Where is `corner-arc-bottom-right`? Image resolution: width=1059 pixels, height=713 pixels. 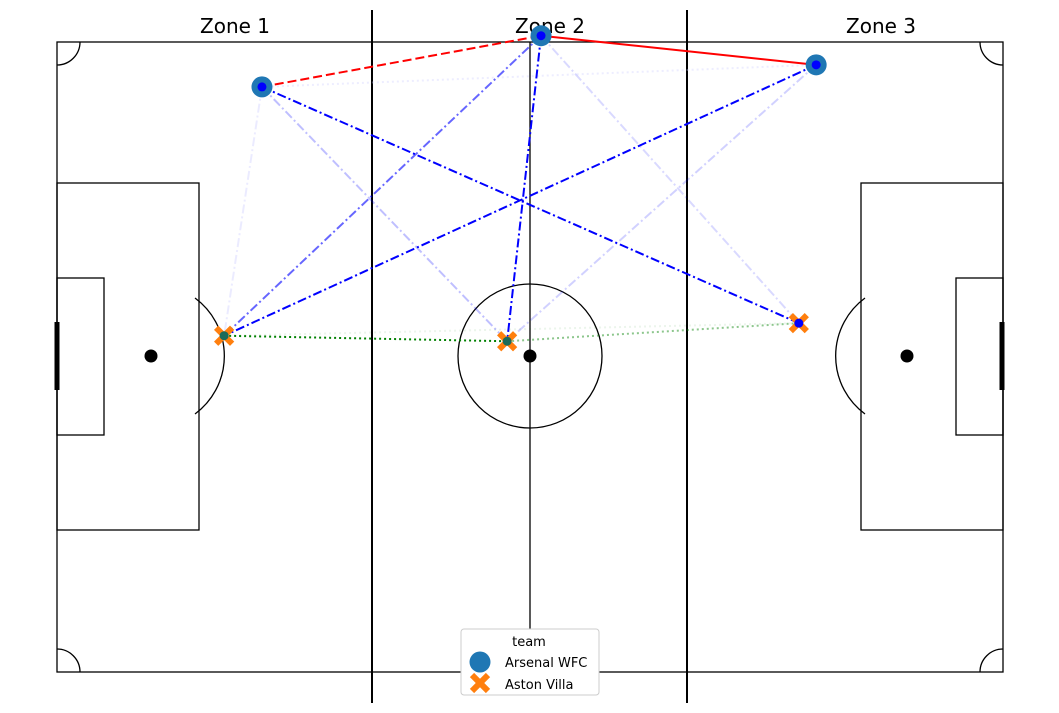
corner-arc-bottom-right is located at coordinates (991, 660).